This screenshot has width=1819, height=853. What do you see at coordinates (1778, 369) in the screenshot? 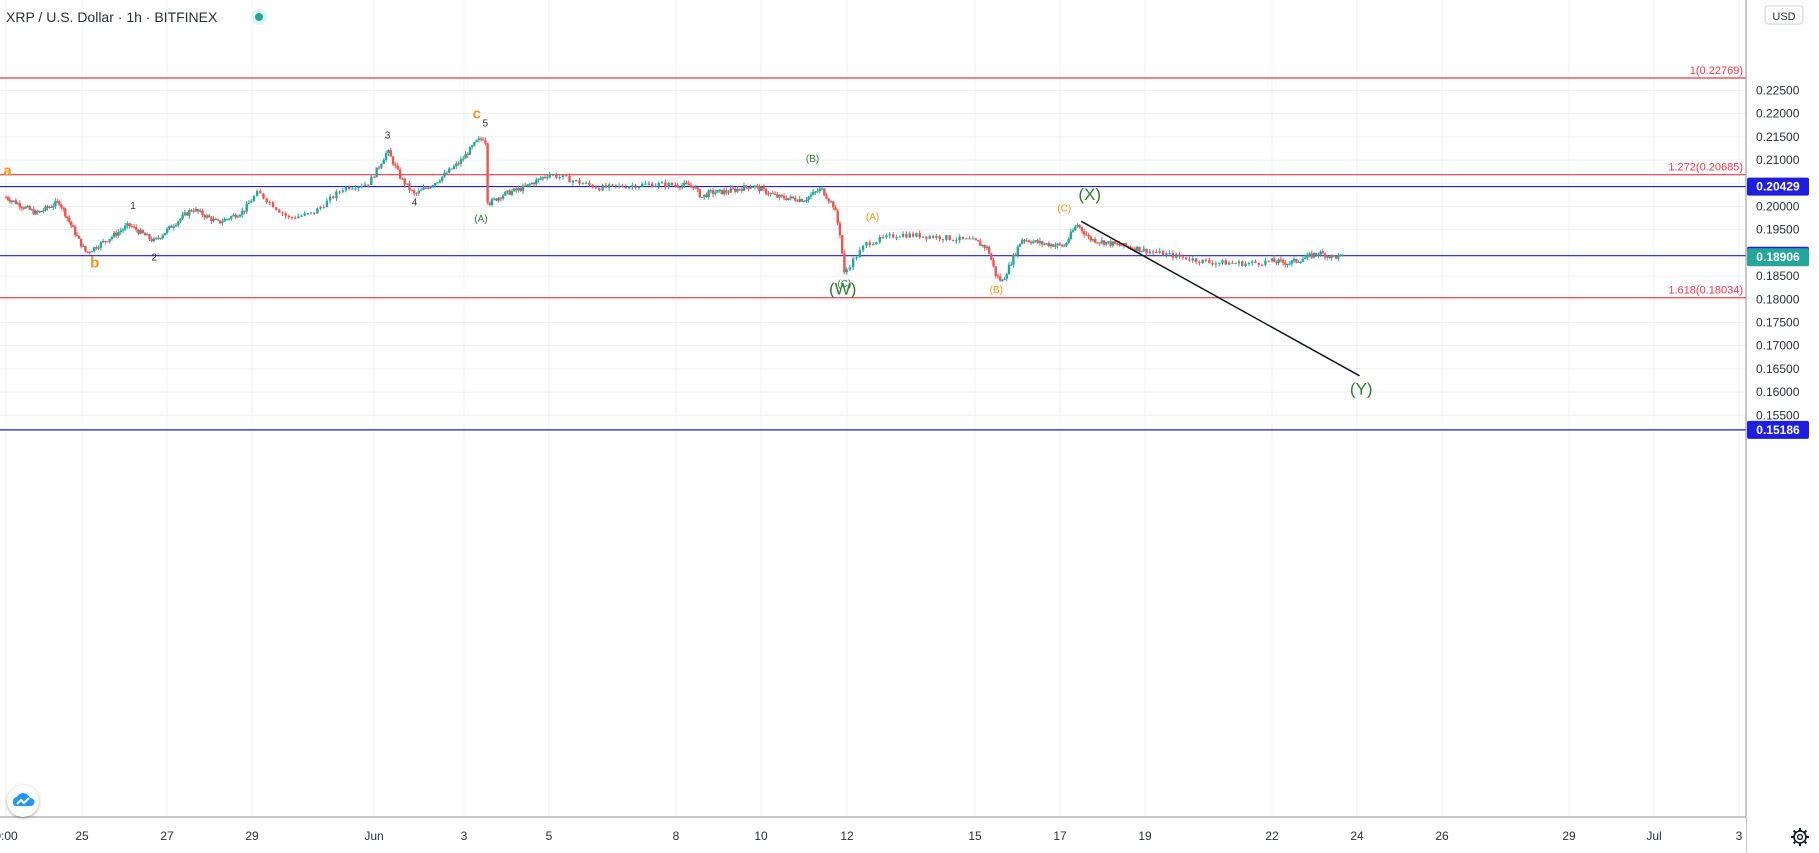
I see `price-tick-label: 0.16500` at bounding box center [1778, 369].